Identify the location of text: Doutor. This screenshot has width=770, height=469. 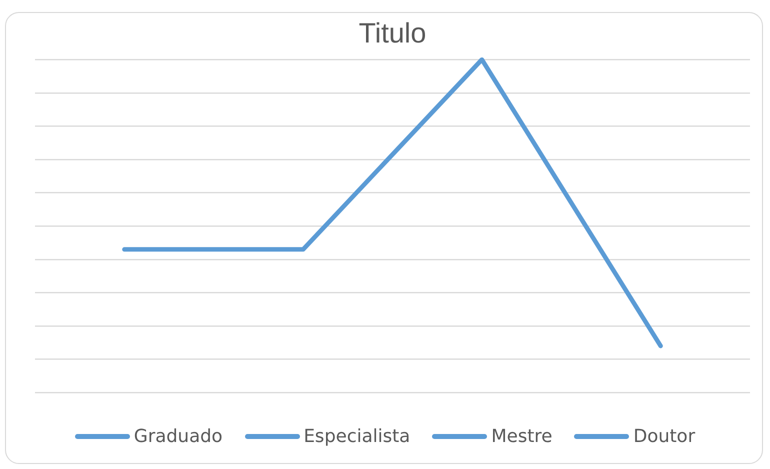
(664, 436).